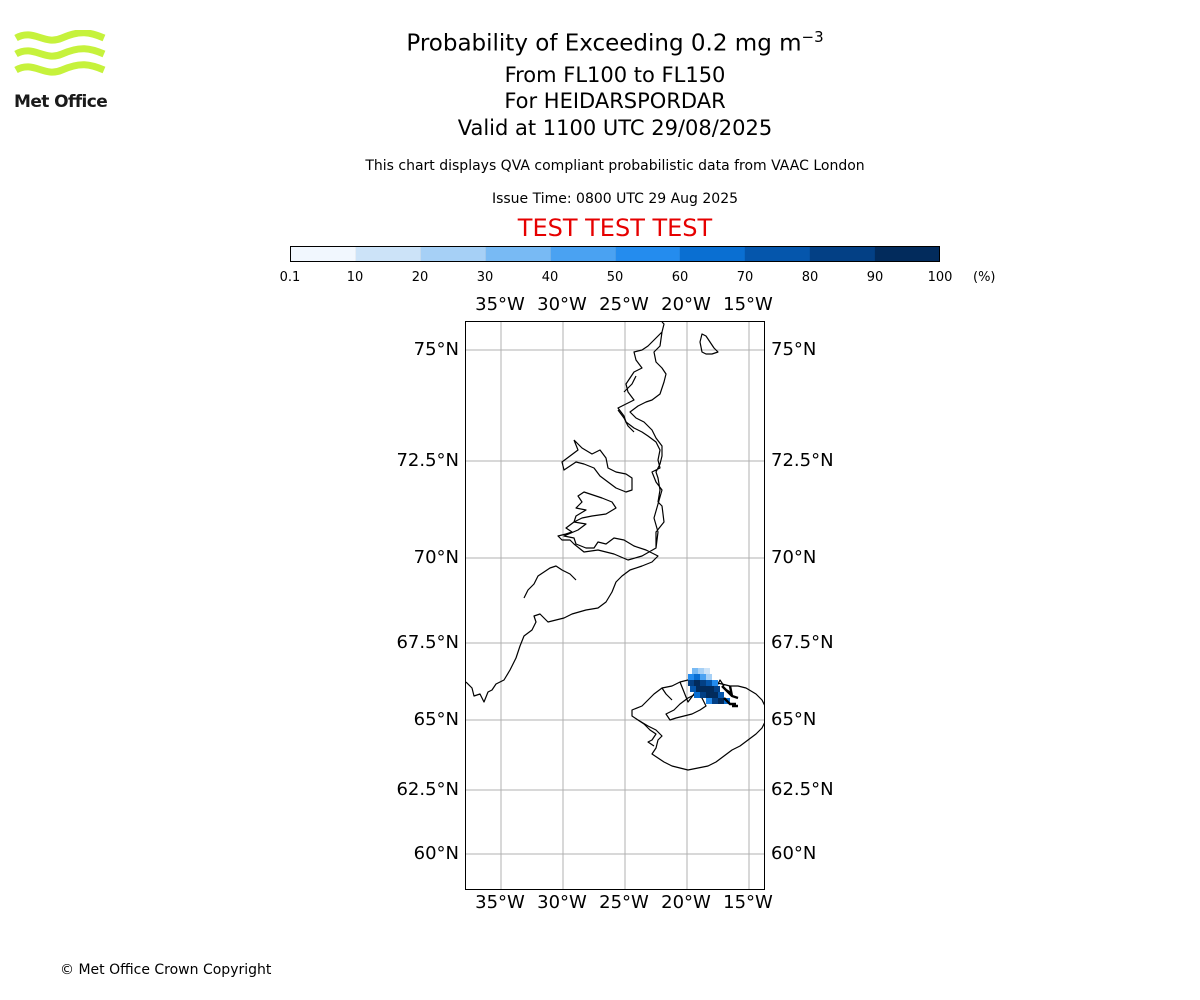 The height and width of the screenshot is (1000, 1200). What do you see at coordinates (604, 43) in the screenshot?
I see `chart-title-main: Probability of Exceeding 0.2 mg m` at bounding box center [604, 43].